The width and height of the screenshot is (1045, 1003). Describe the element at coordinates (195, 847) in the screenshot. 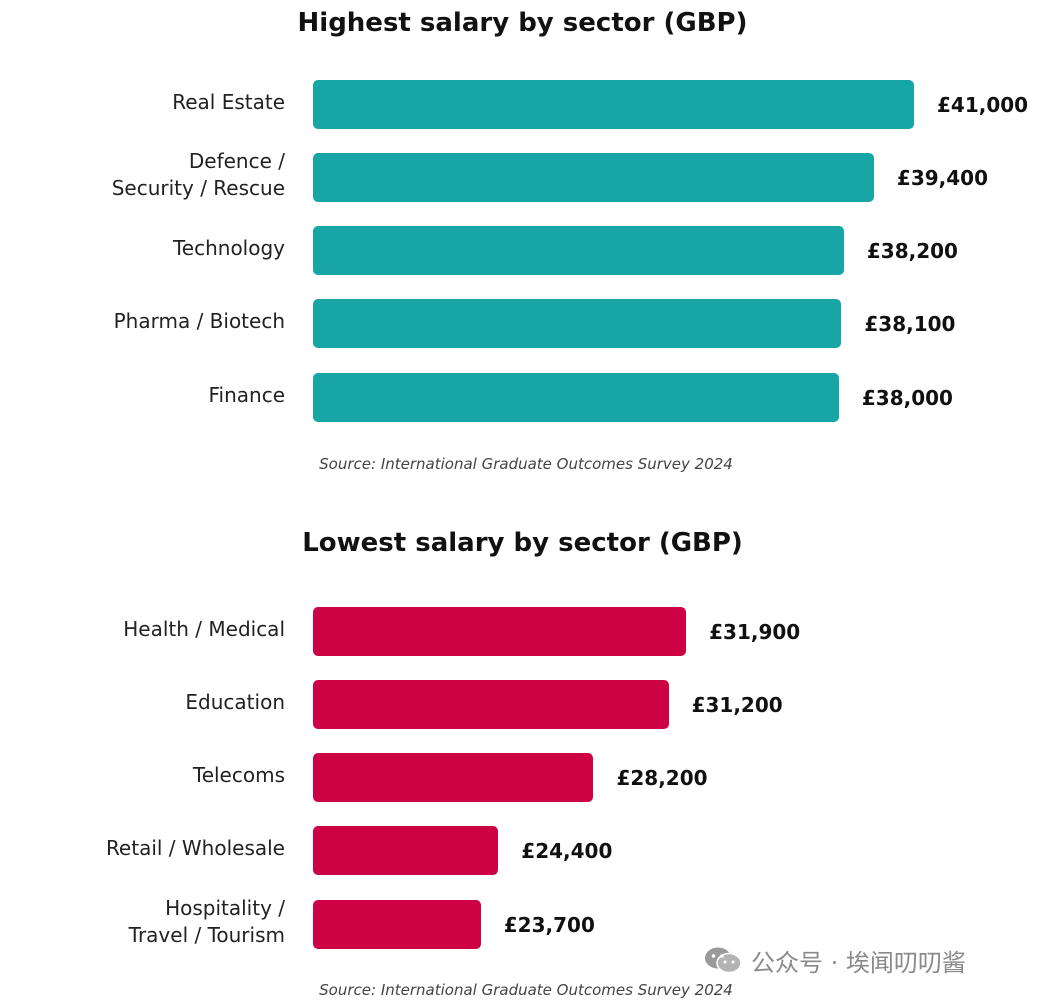

I see `category-label: Retail / Wholesale` at that location.